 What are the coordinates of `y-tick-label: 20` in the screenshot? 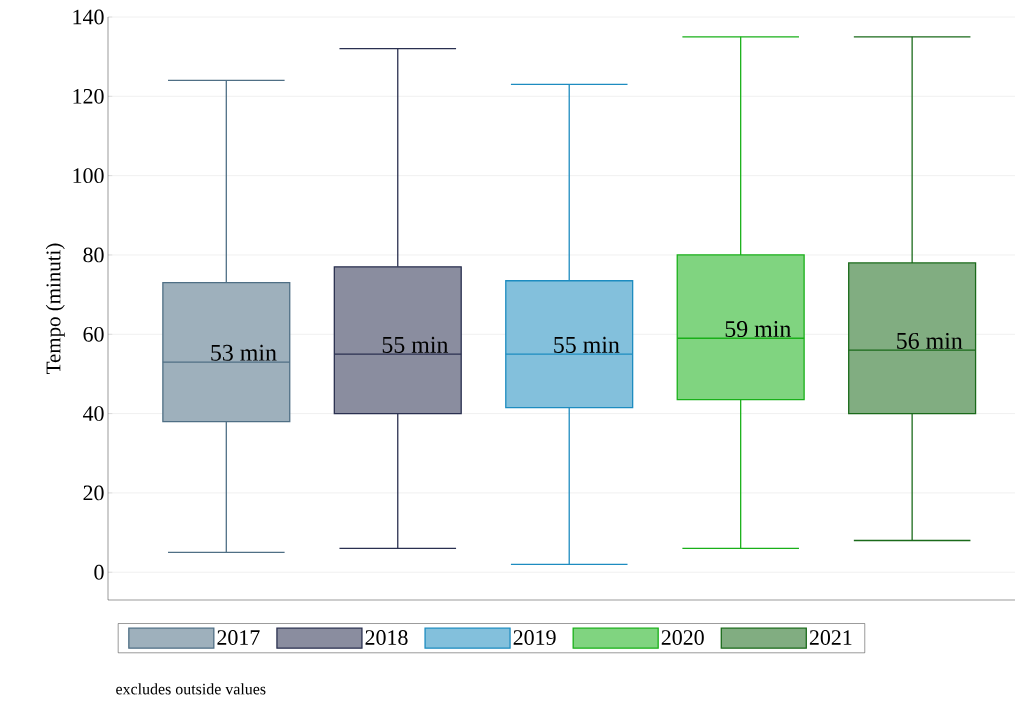 It's located at (93, 493).